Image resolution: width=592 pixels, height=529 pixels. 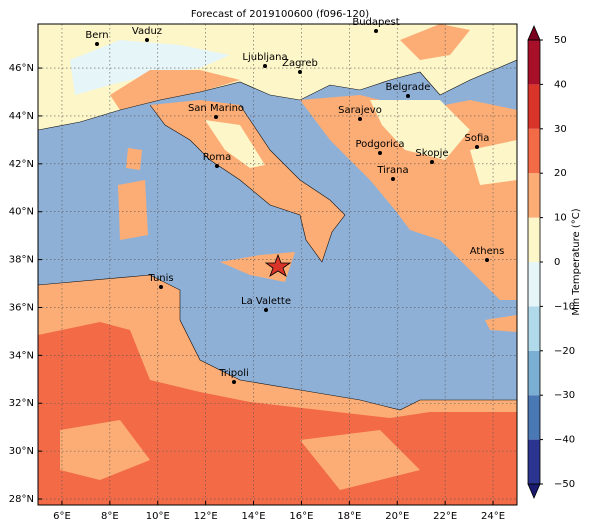 I want to click on x-tick-label: 24°E, so click(x=493, y=516).